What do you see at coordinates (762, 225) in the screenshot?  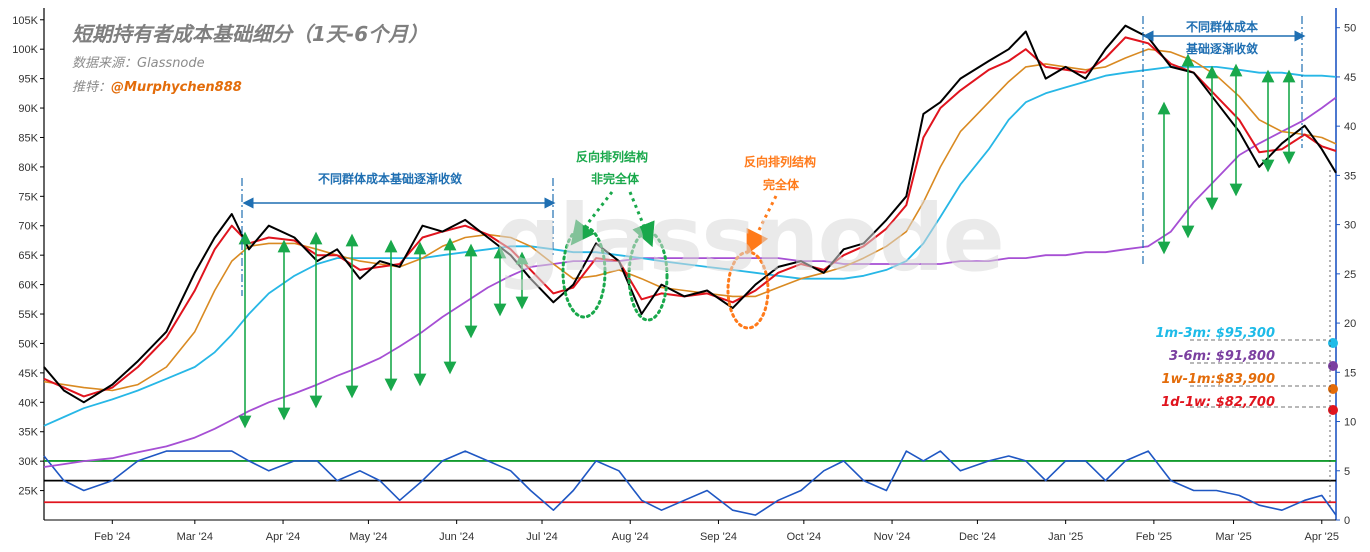 I see `dotted-arrow-orange` at bounding box center [762, 225].